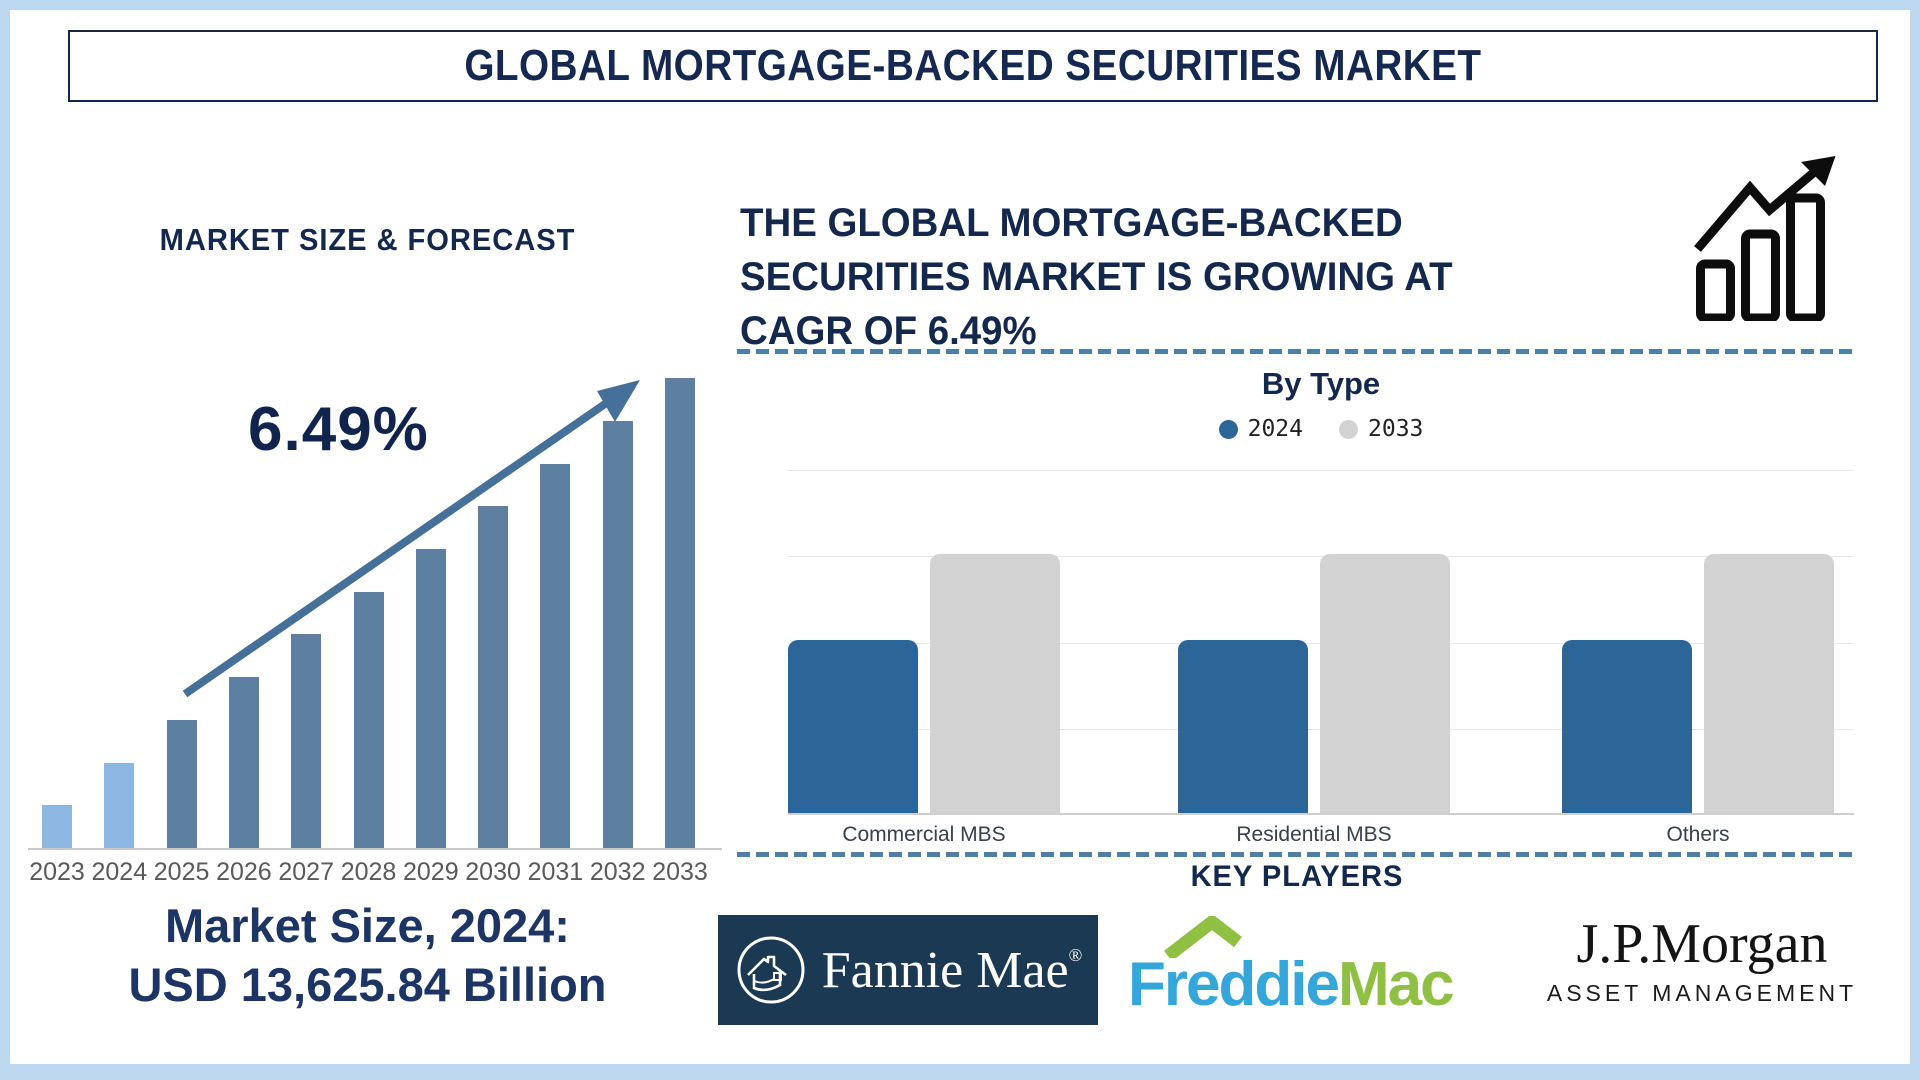  I want to click on legend-item-2024: 2024, so click(1260, 429).